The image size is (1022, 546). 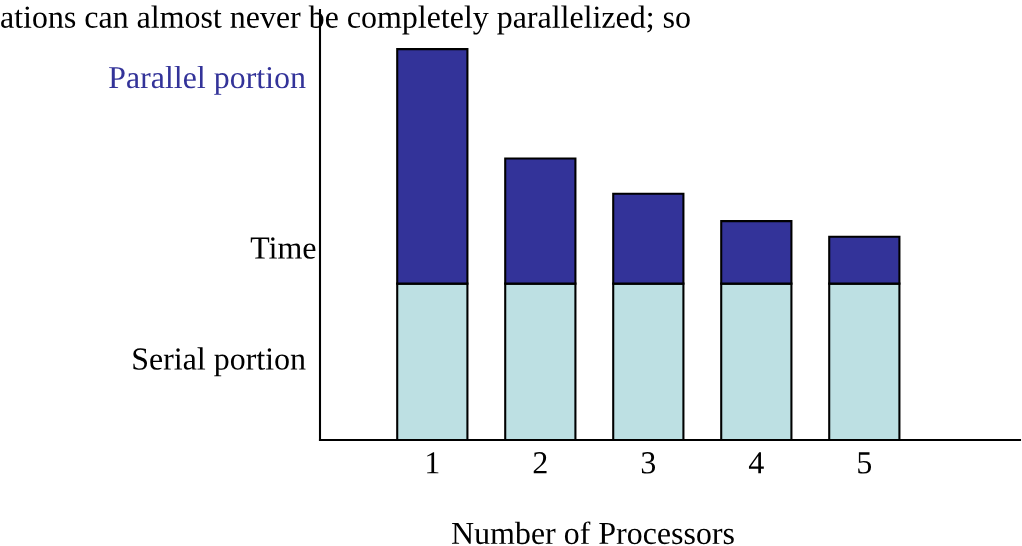 What do you see at coordinates (865, 463) in the screenshot?
I see `x-tick-label: 5` at bounding box center [865, 463].